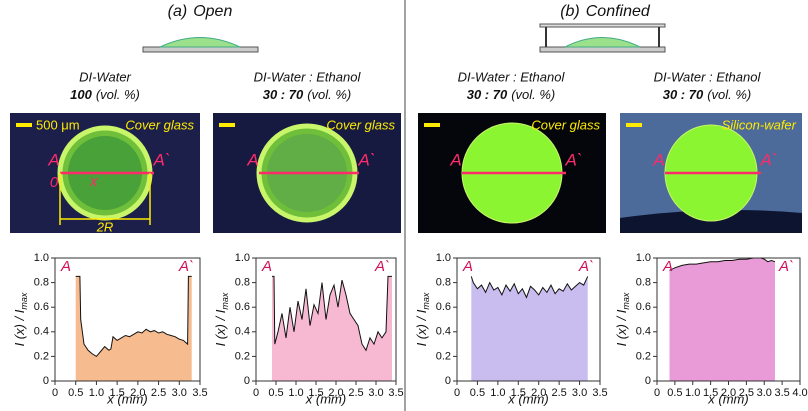 The width and height of the screenshot is (808, 411). I want to click on ratio: 100, so click(81, 94).